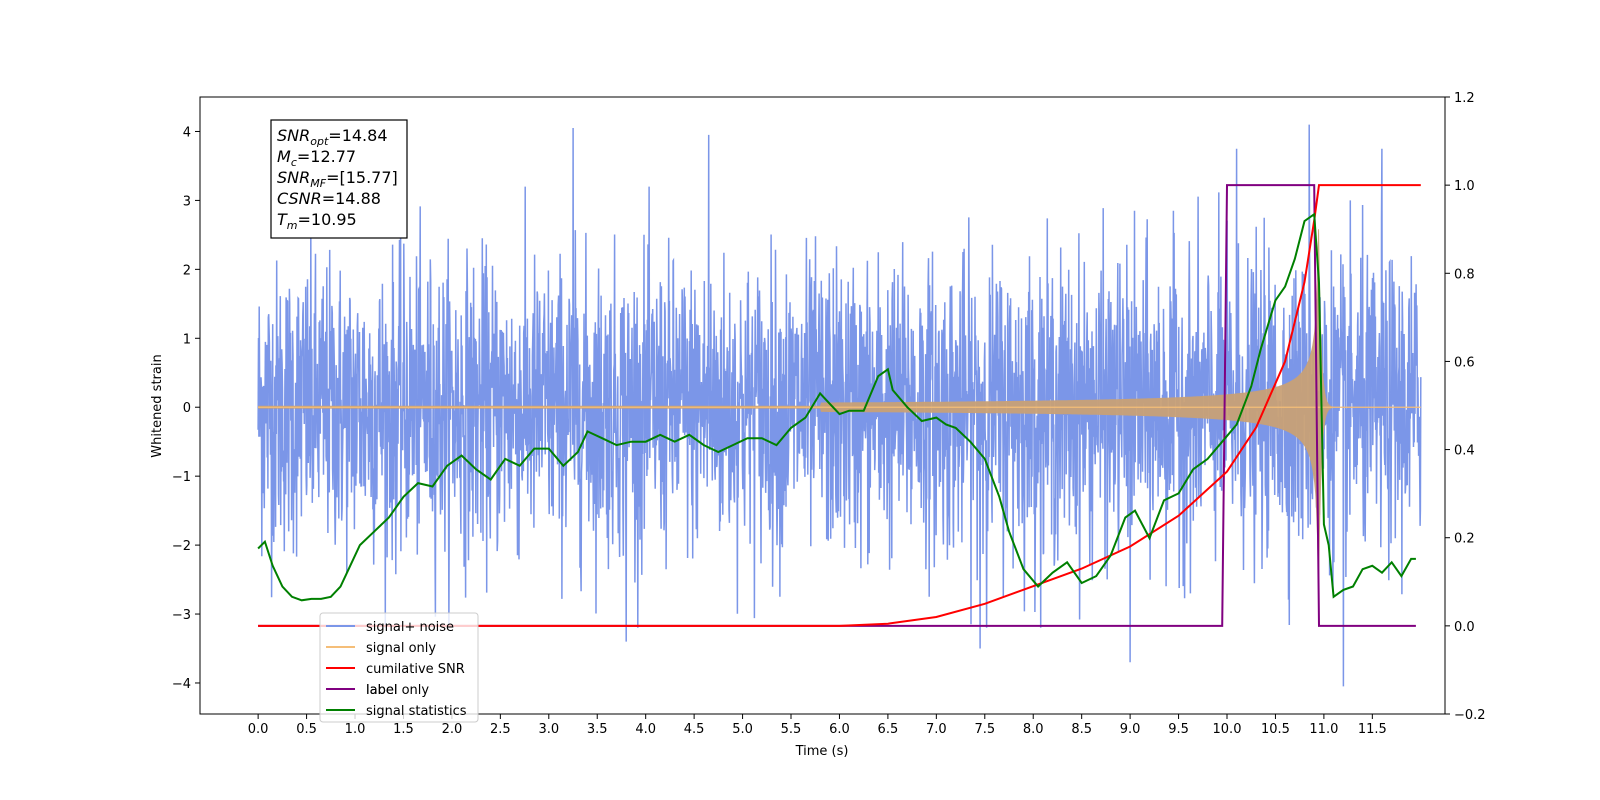  What do you see at coordinates (500, 729) in the screenshot?
I see `x-tick-label: 2.5` at bounding box center [500, 729].